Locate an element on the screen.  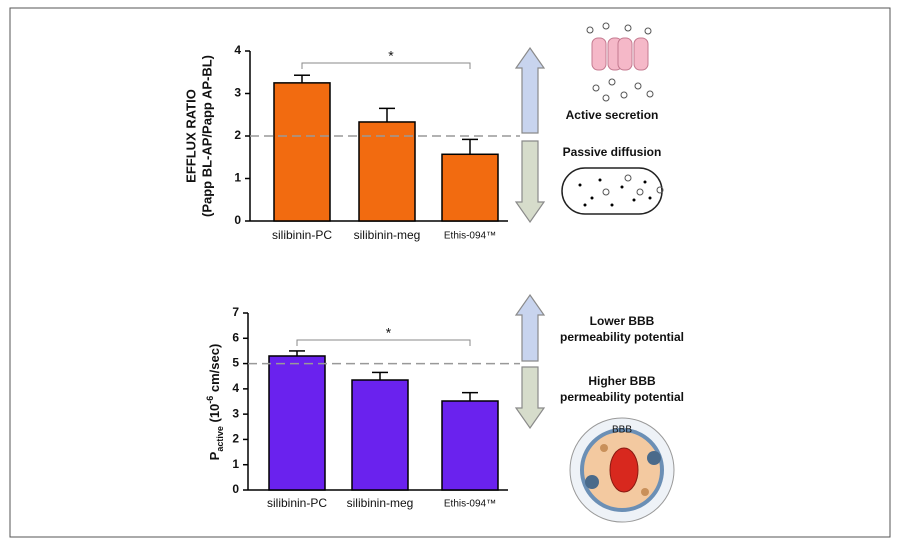
y-axis-label-part: P is located at coordinates (214, 455).